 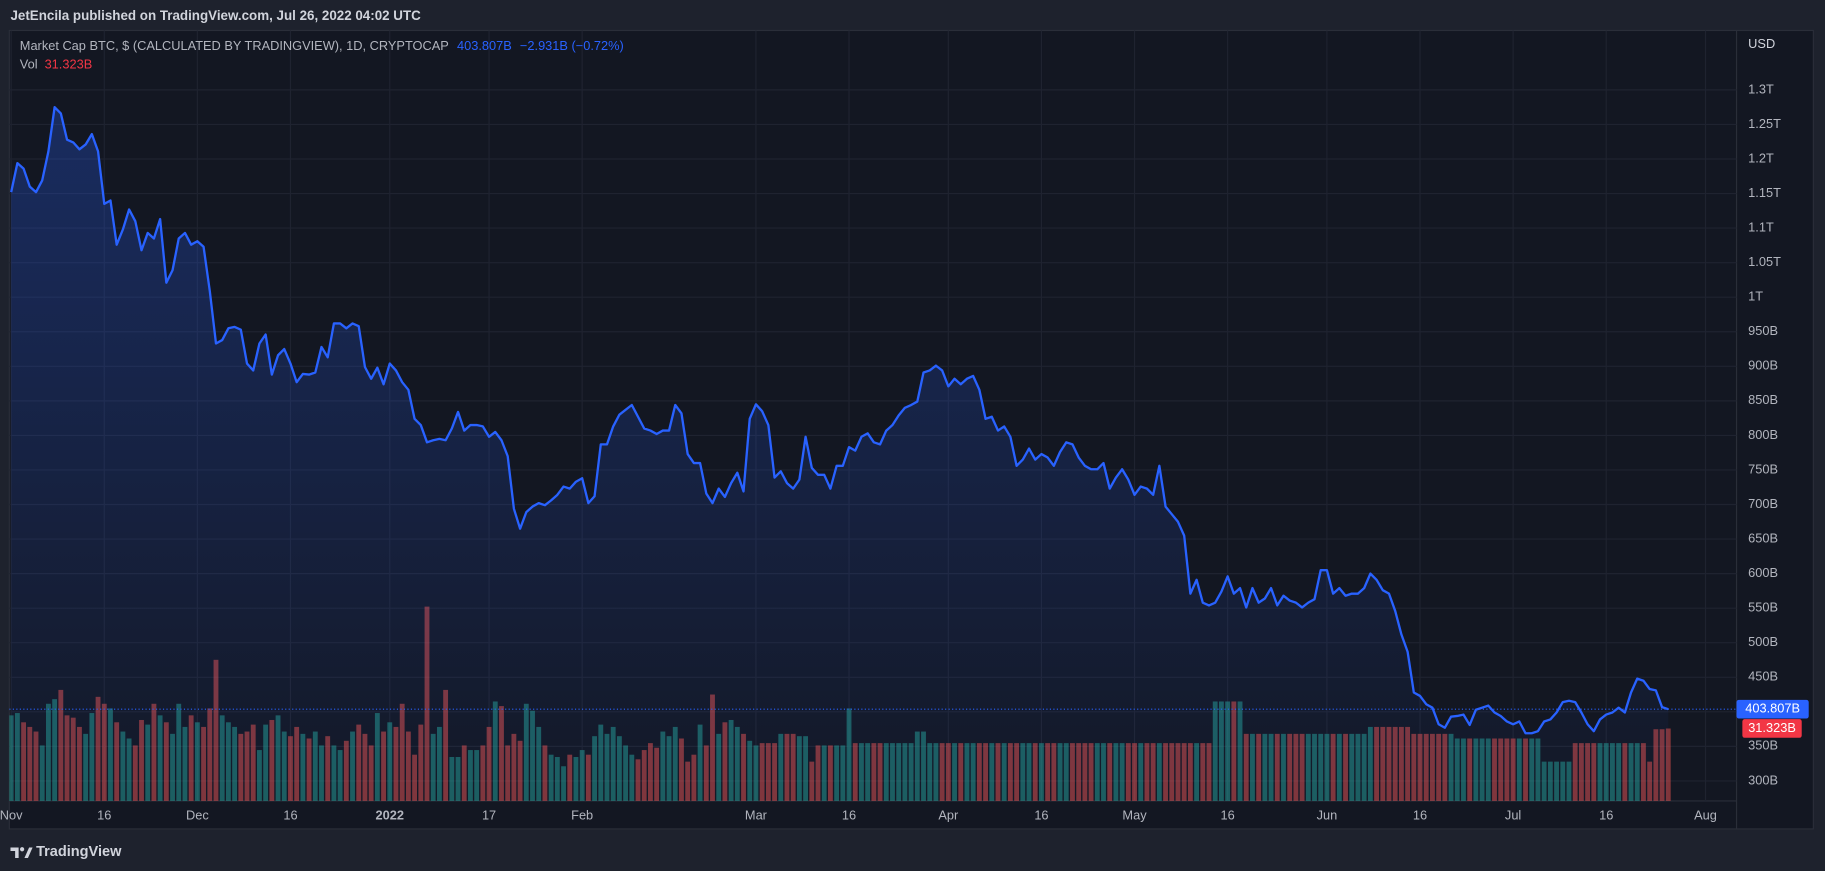 What do you see at coordinates (1763, 330) in the screenshot?
I see `y-tick-label: 950B` at bounding box center [1763, 330].